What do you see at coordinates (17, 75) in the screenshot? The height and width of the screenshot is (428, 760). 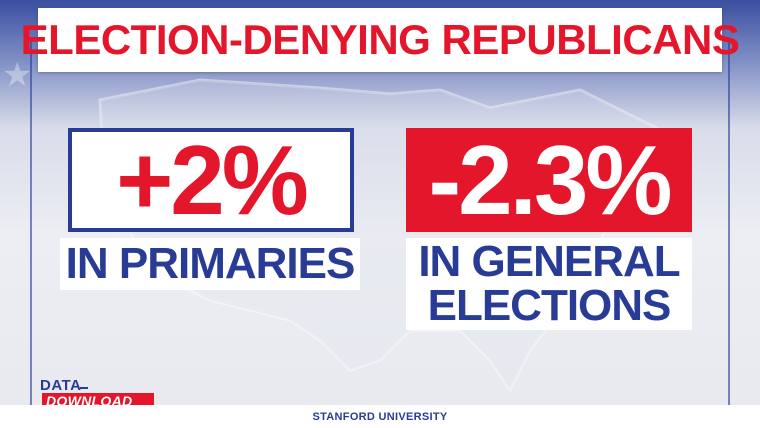 I see `star-icon: ★` at bounding box center [17, 75].